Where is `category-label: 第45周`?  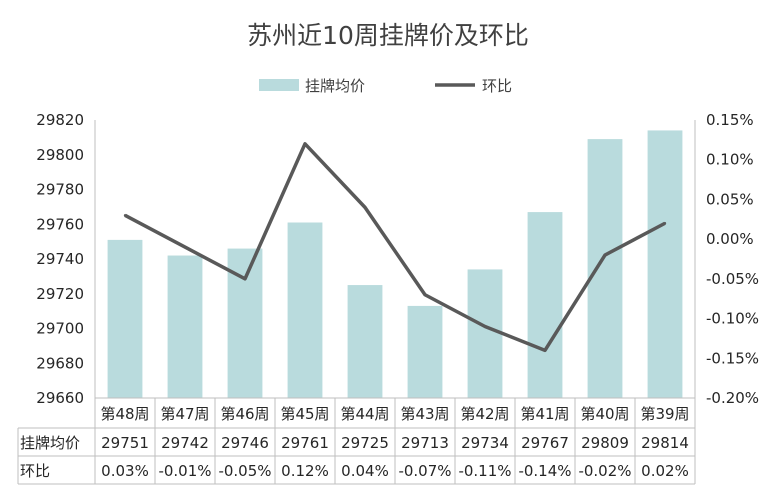
category-label: 第45周 is located at coordinates (304, 414).